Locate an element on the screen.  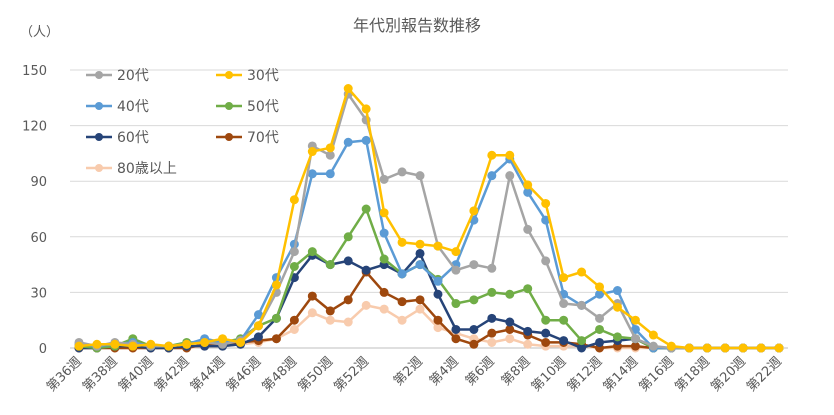
legend-label: 70代 is located at coordinates (263, 138).